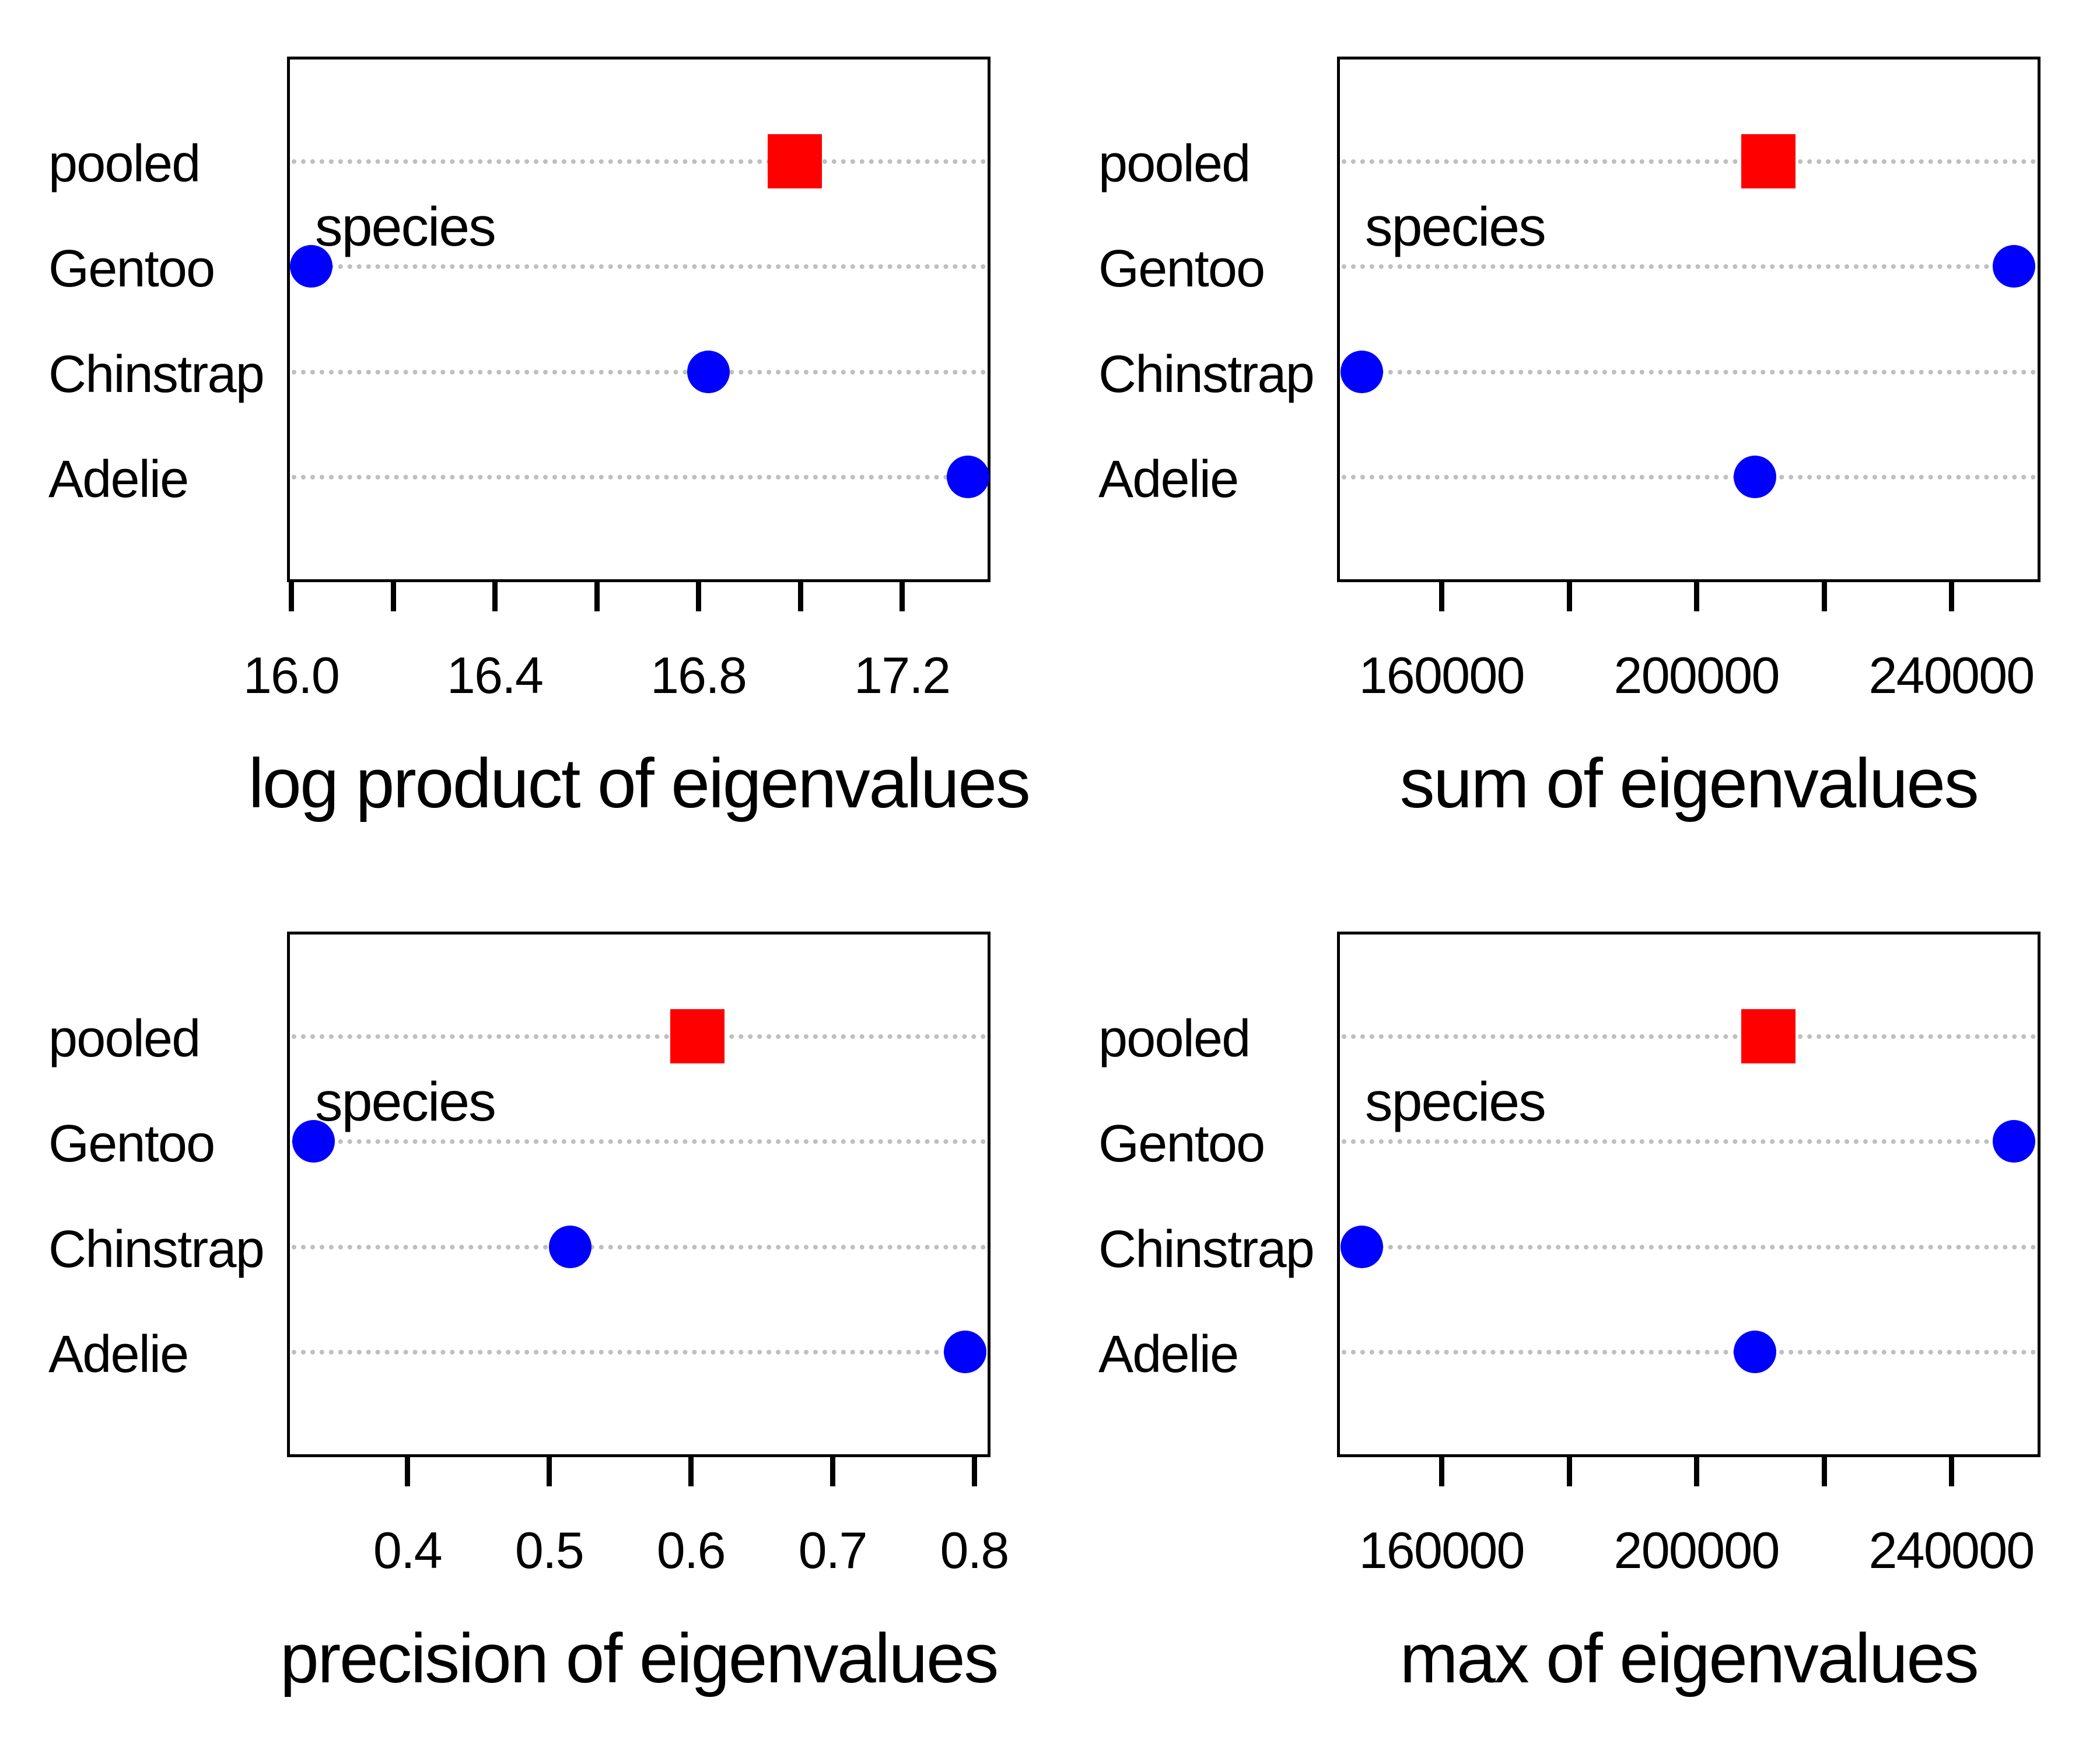 The image size is (2100, 1750). I want to click on x-axis-title-top-right: sum of eigenvalues, so click(1689, 783).